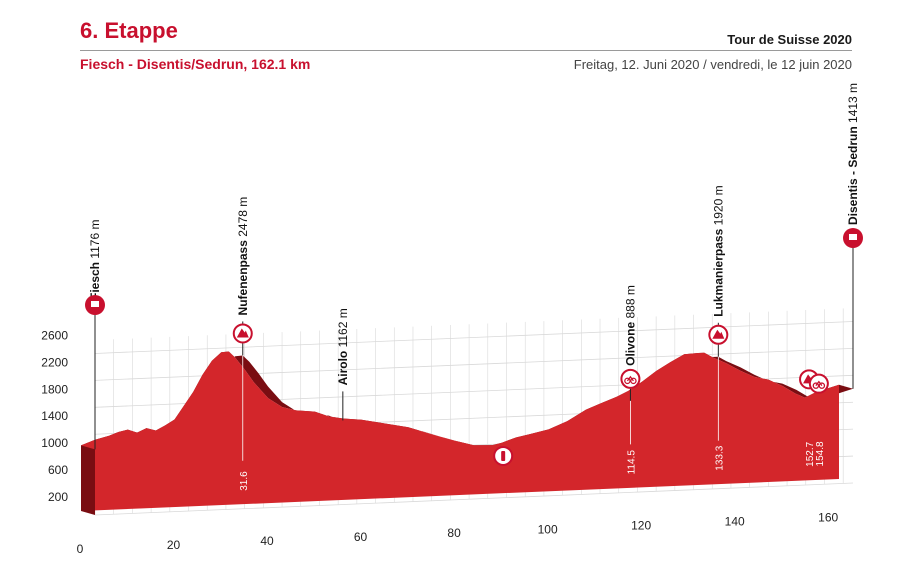 Image resolution: width=900 pixels, height=580 pixels. What do you see at coordinates (630, 303) in the screenshot?
I see `point-elevation: 888 m` at bounding box center [630, 303].